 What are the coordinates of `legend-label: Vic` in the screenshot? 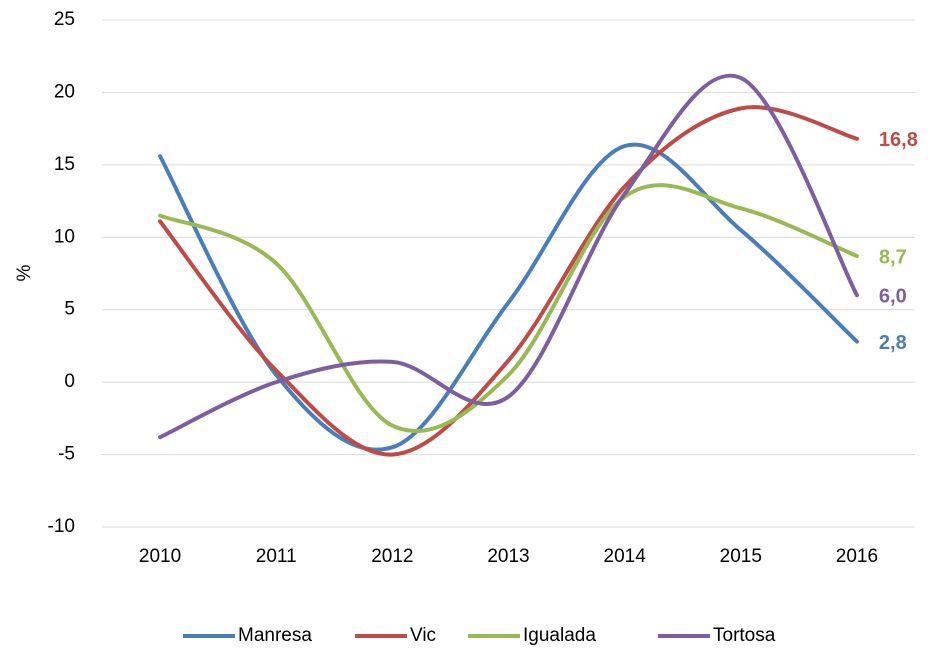 It's located at (423, 635).